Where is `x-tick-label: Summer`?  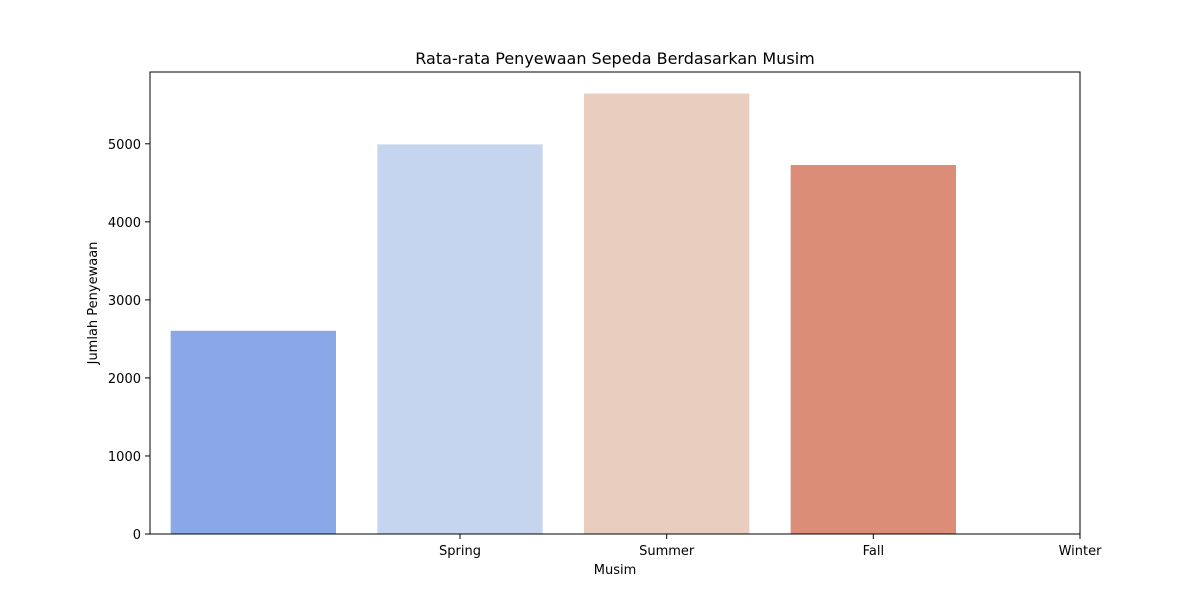 x-tick-label: Summer is located at coordinates (667, 551).